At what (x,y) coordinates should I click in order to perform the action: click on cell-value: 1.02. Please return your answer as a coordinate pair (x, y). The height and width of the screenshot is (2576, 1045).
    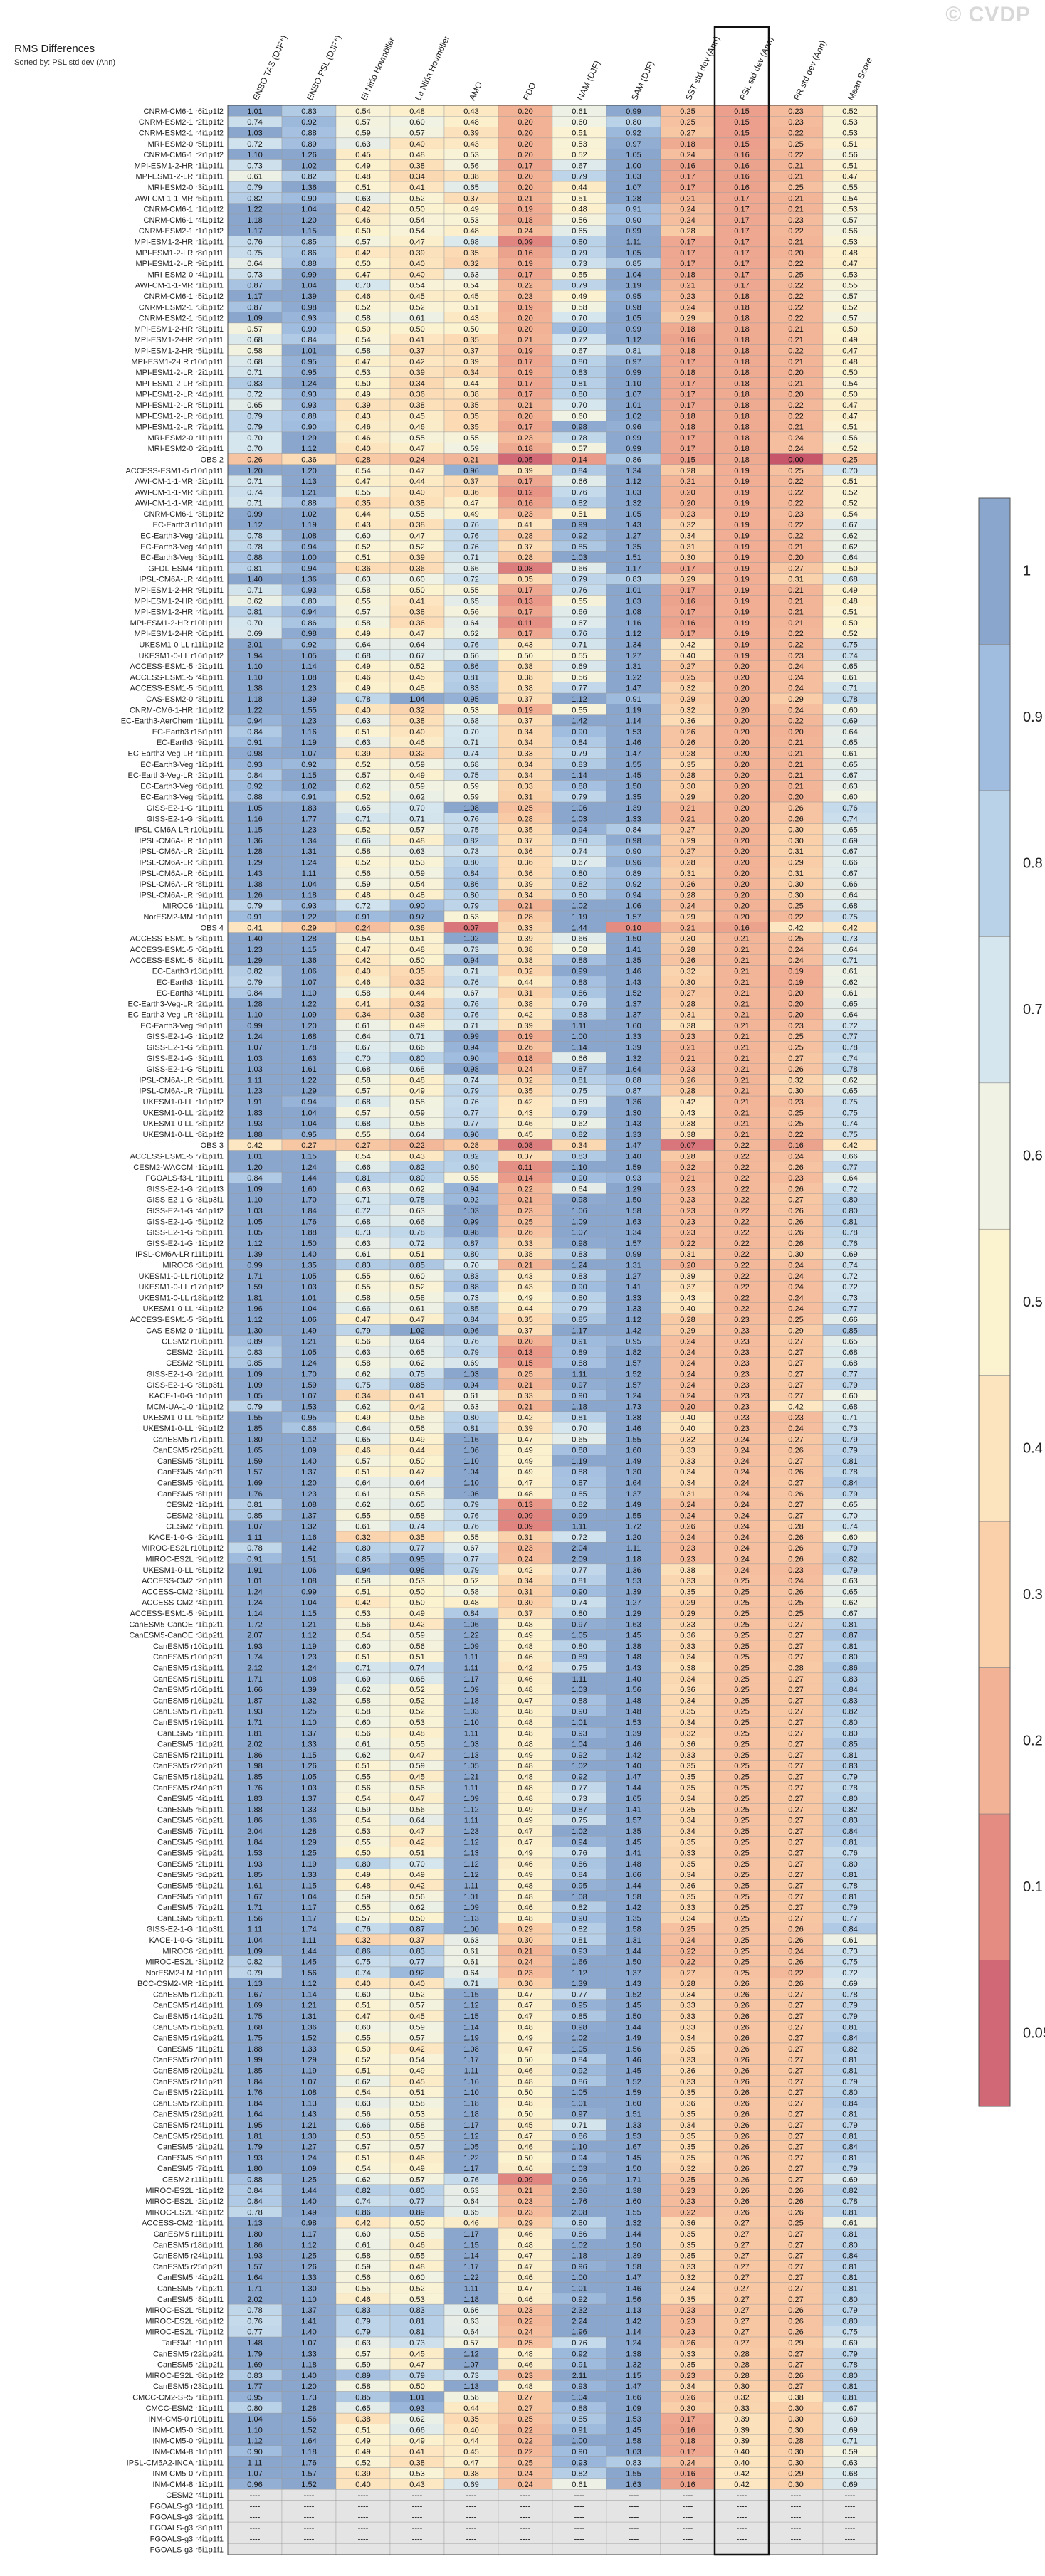
    Looking at the image, I should click on (308, 786).